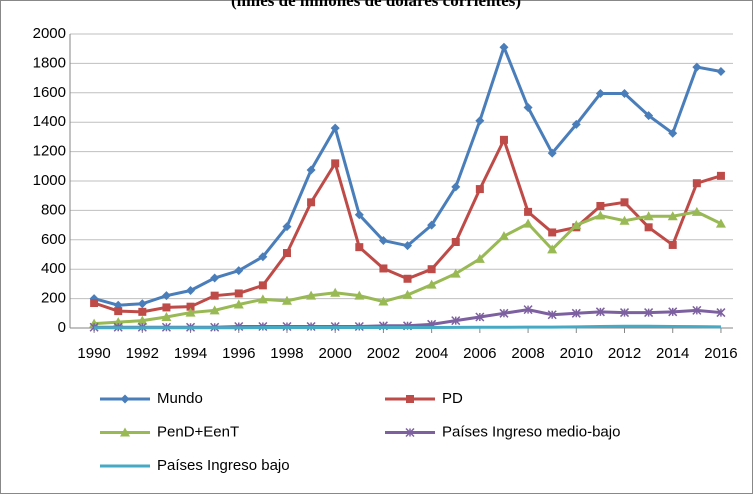 This screenshot has width=753, height=494. I want to click on y-tick-label: 2000, so click(49, 33).